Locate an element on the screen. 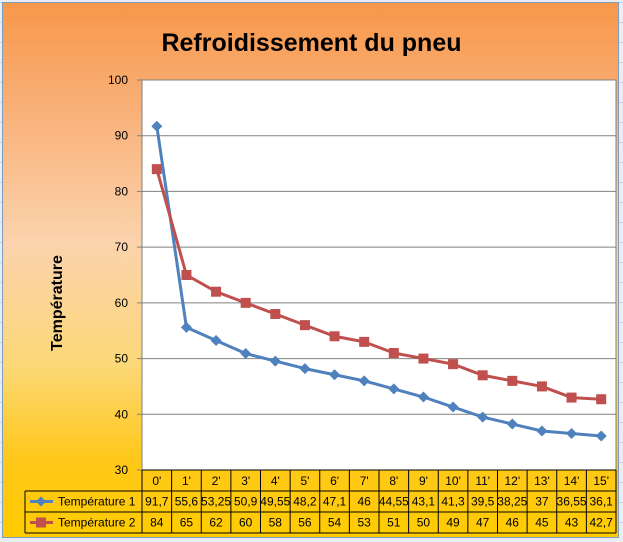  data-table-cell: 48,2 is located at coordinates (305, 502).